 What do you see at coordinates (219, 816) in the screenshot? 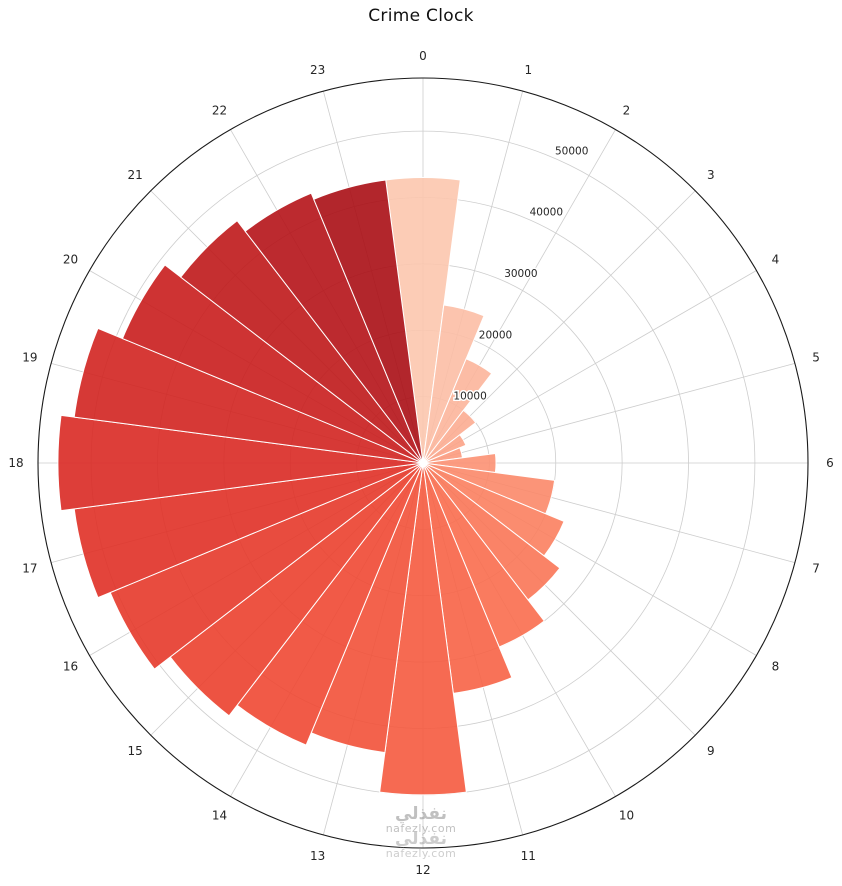
I see `hour-label-14: 14` at bounding box center [219, 816].